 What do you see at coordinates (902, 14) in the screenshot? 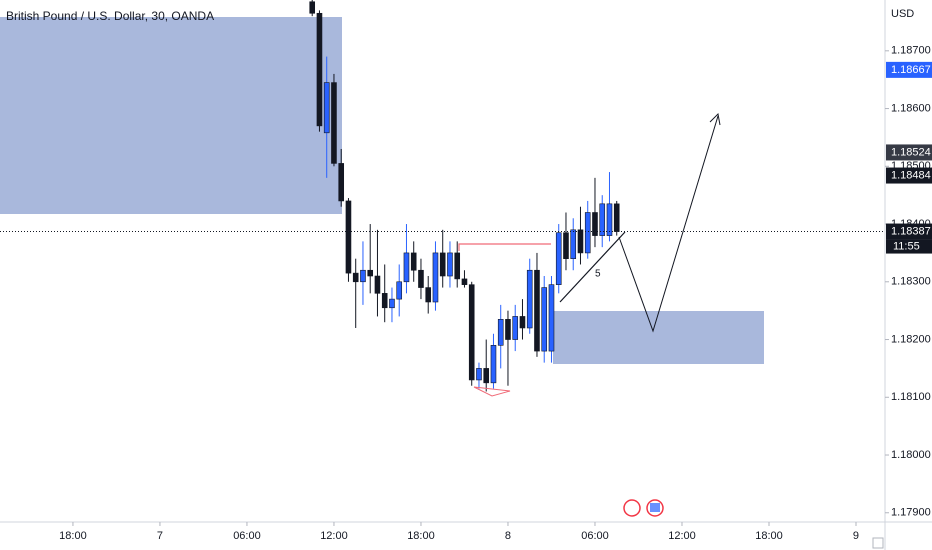
I see `y-axis-label: USD` at bounding box center [902, 14].